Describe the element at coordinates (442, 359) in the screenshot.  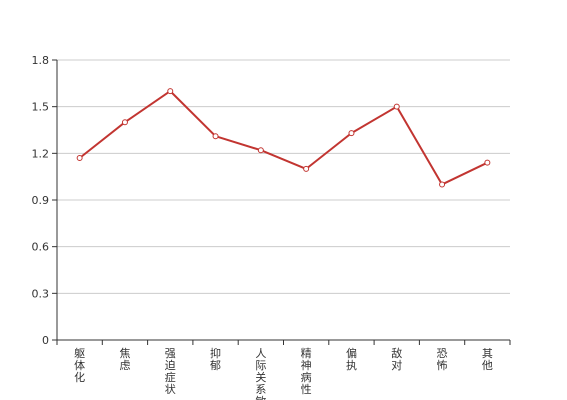
I see `x-tick-label: 恐怖` at that location.